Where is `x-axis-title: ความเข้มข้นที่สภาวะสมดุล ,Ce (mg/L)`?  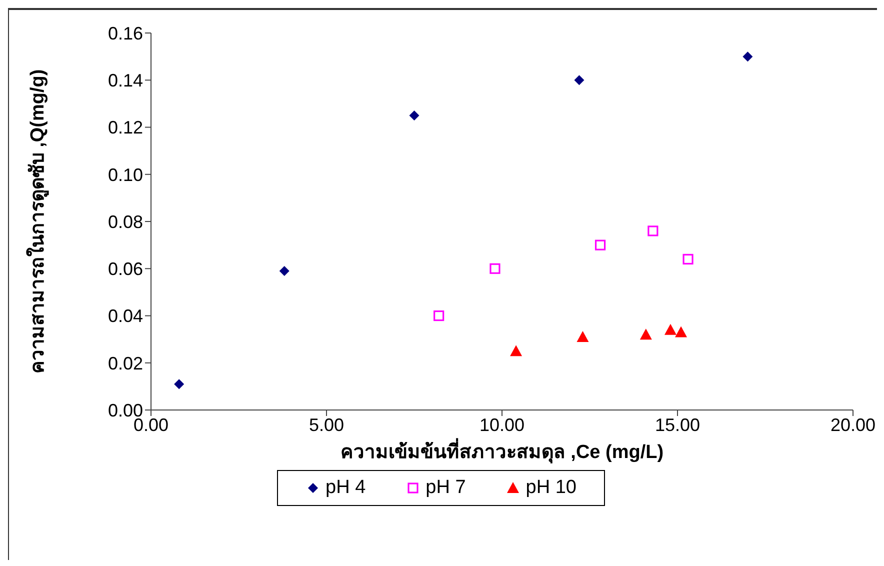 x-axis-title: ความเข้มข้นที่สภาวะสมดุล ,Ce (mg/L) is located at coordinates (502, 451).